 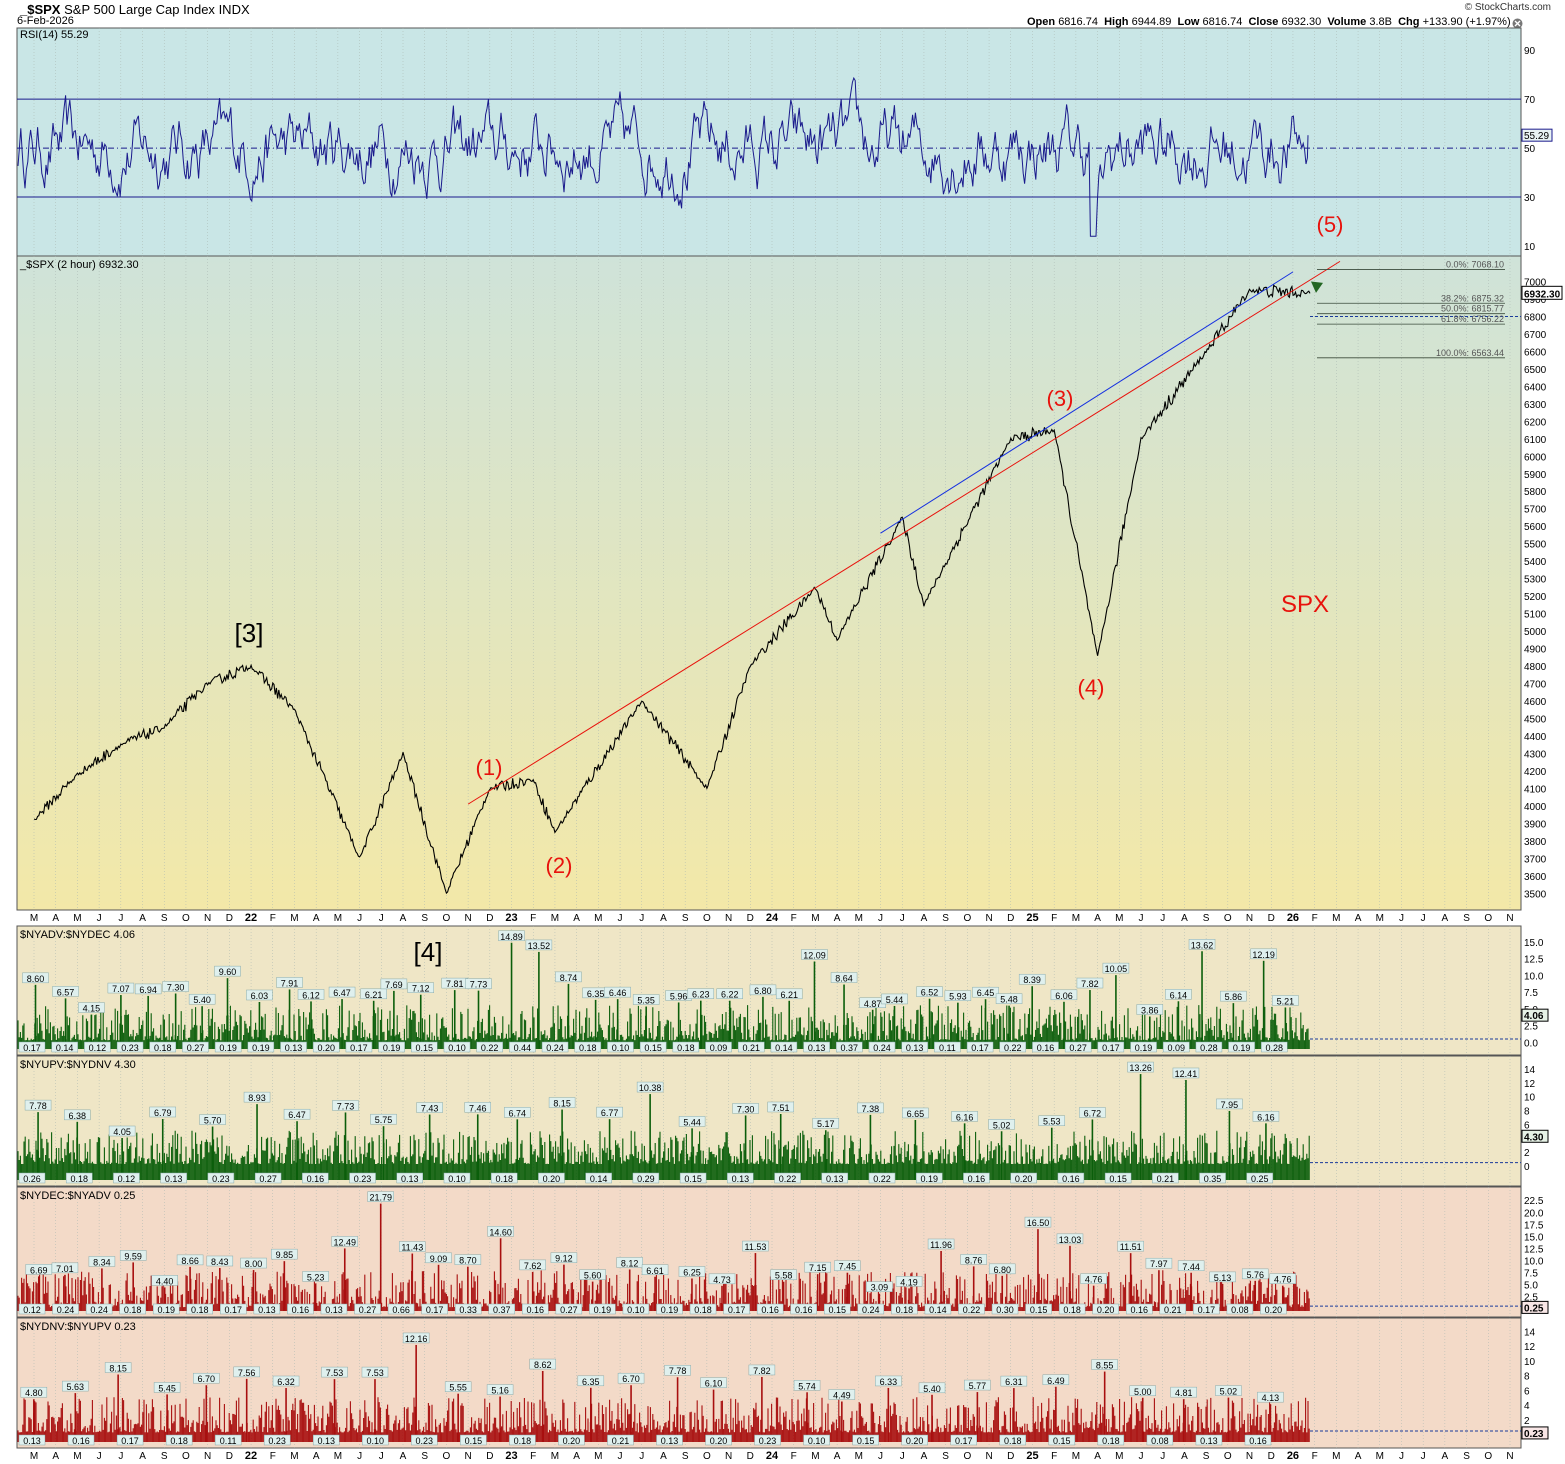 What do you see at coordinates (118, 1369) in the screenshot?
I see `peak-label: 8.15` at bounding box center [118, 1369].